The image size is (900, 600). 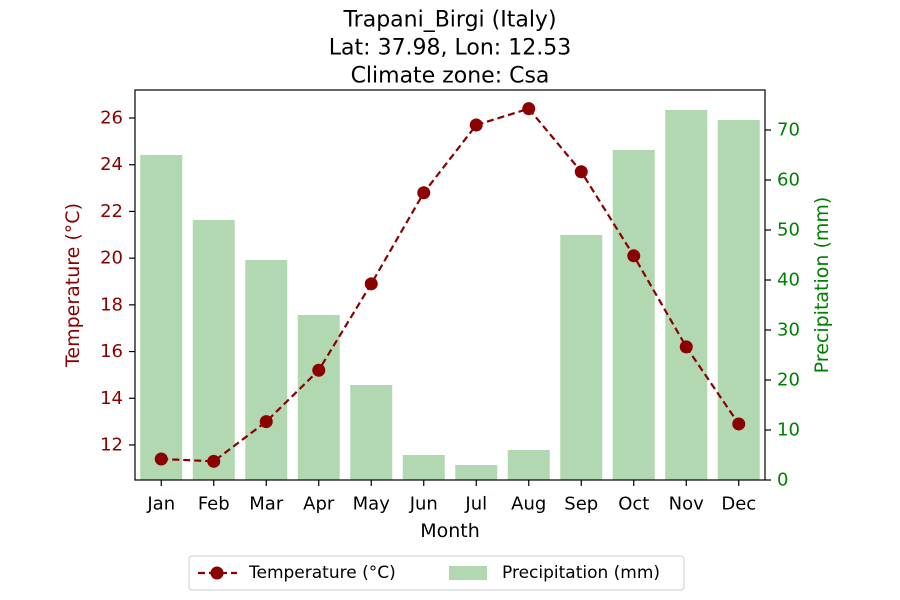 I want to click on temperature-point-may, so click(x=371, y=284).